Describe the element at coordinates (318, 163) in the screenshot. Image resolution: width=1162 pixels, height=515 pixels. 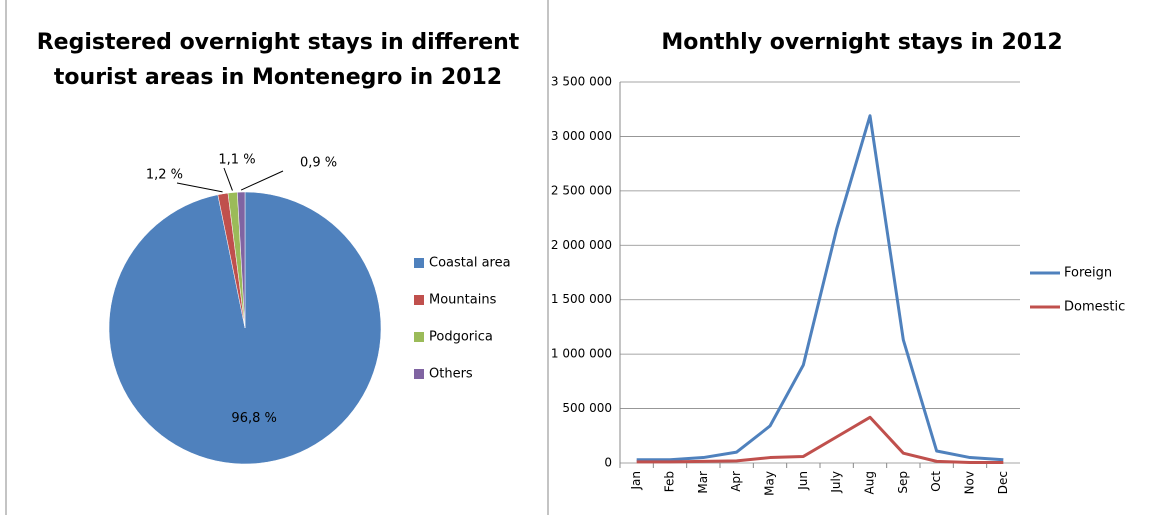
I see `data-label: 0,9 %` at that location.